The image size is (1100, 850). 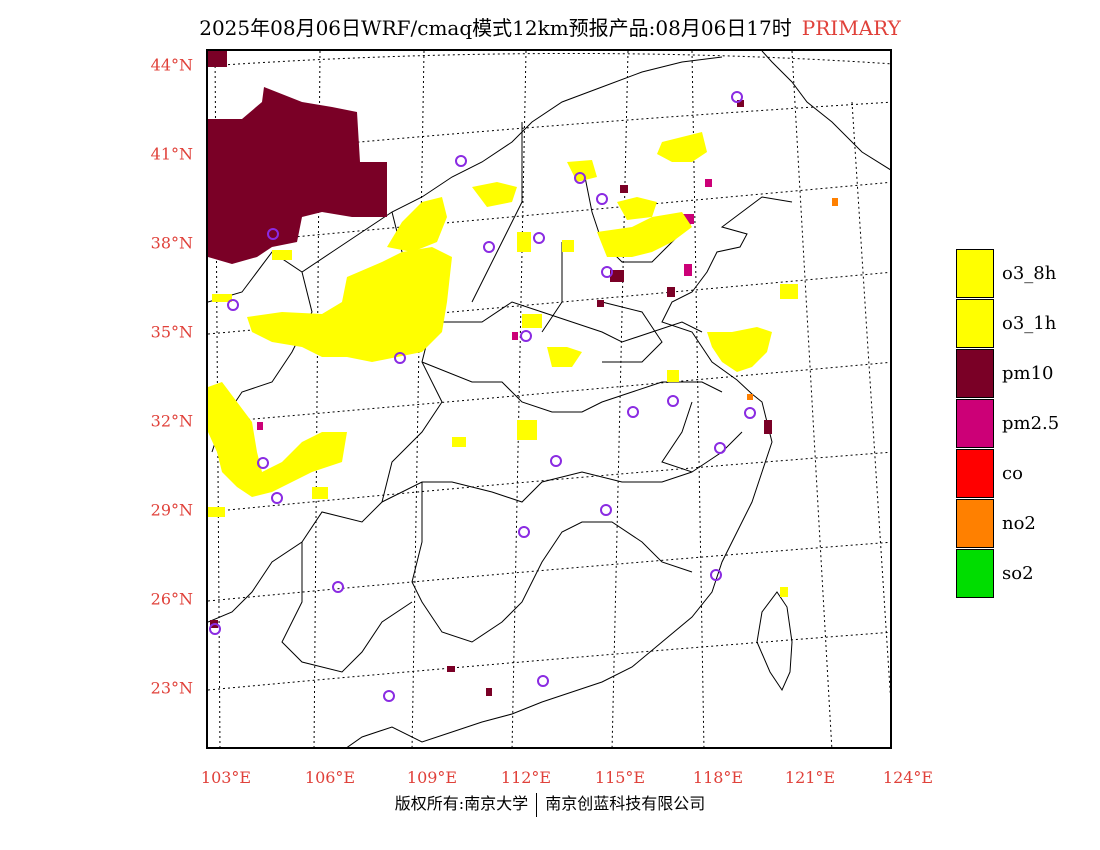 What do you see at coordinates (171, 154) in the screenshot?
I see `lat-label-41: 41°N` at bounding box center [171, 154].